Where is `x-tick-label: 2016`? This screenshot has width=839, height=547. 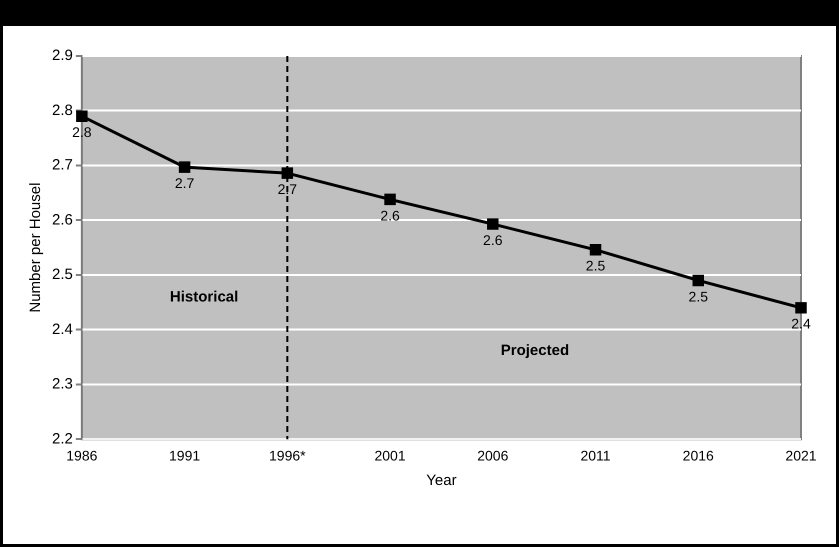
x-tick-label: 2016 is located at coordinates (698, 455).